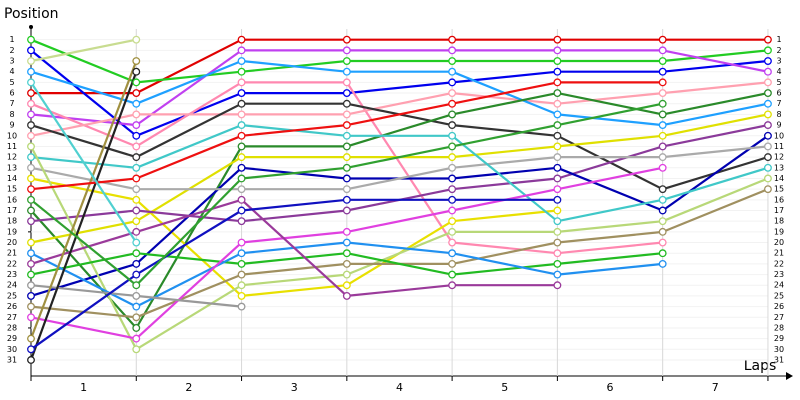 This screenshot has width=800, height=400. Describe the element at coordinates (778, 50) in the screenshot. I see `y-tick-label-right: 2` at that location.